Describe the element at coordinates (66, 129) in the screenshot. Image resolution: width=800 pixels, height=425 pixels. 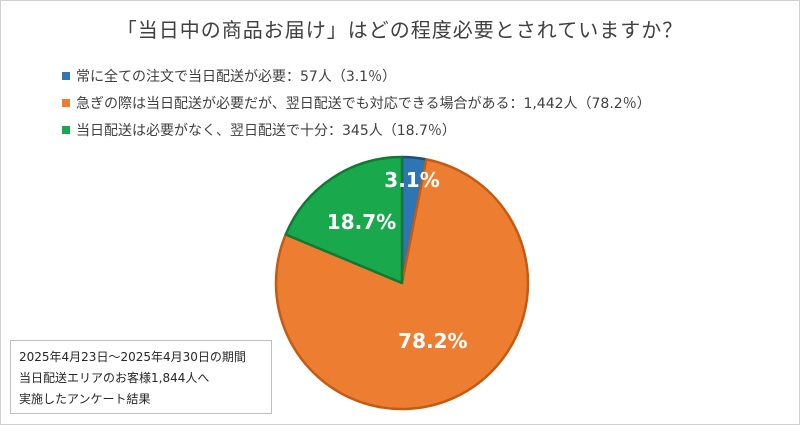
I see `legend-swatch-green` at that location.